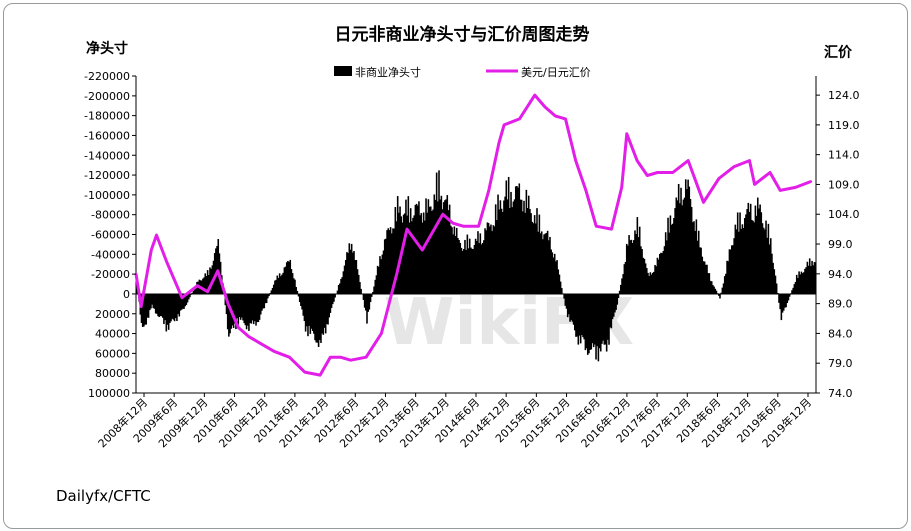 The height and width of the screenshot is (531, 911). I want to click on y-left-tick-label: 60000, so click(112, 353).